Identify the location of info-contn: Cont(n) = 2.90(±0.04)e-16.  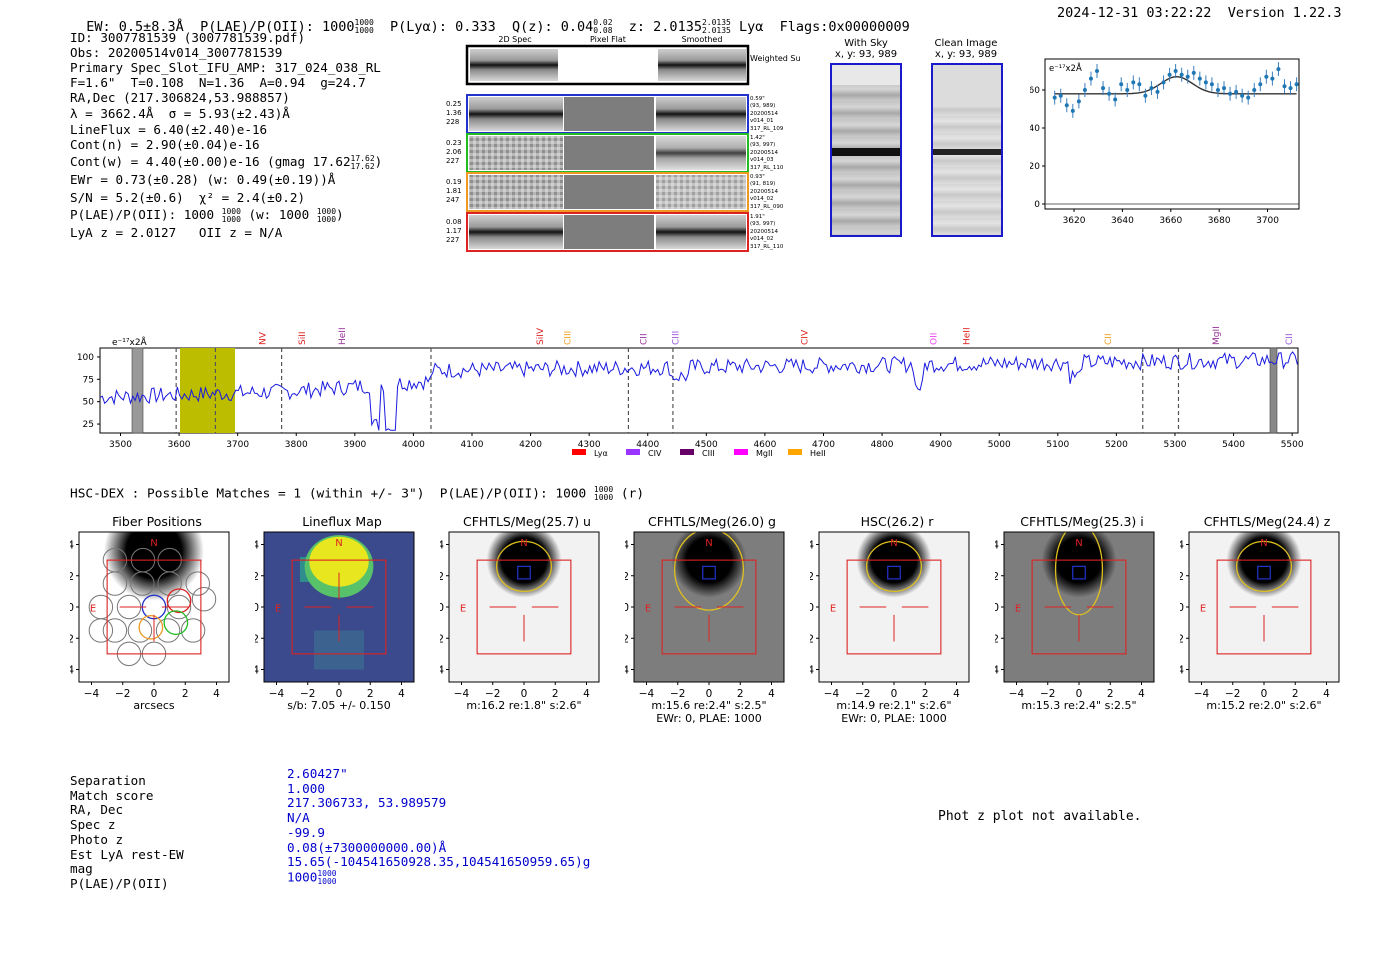
(165, 144).